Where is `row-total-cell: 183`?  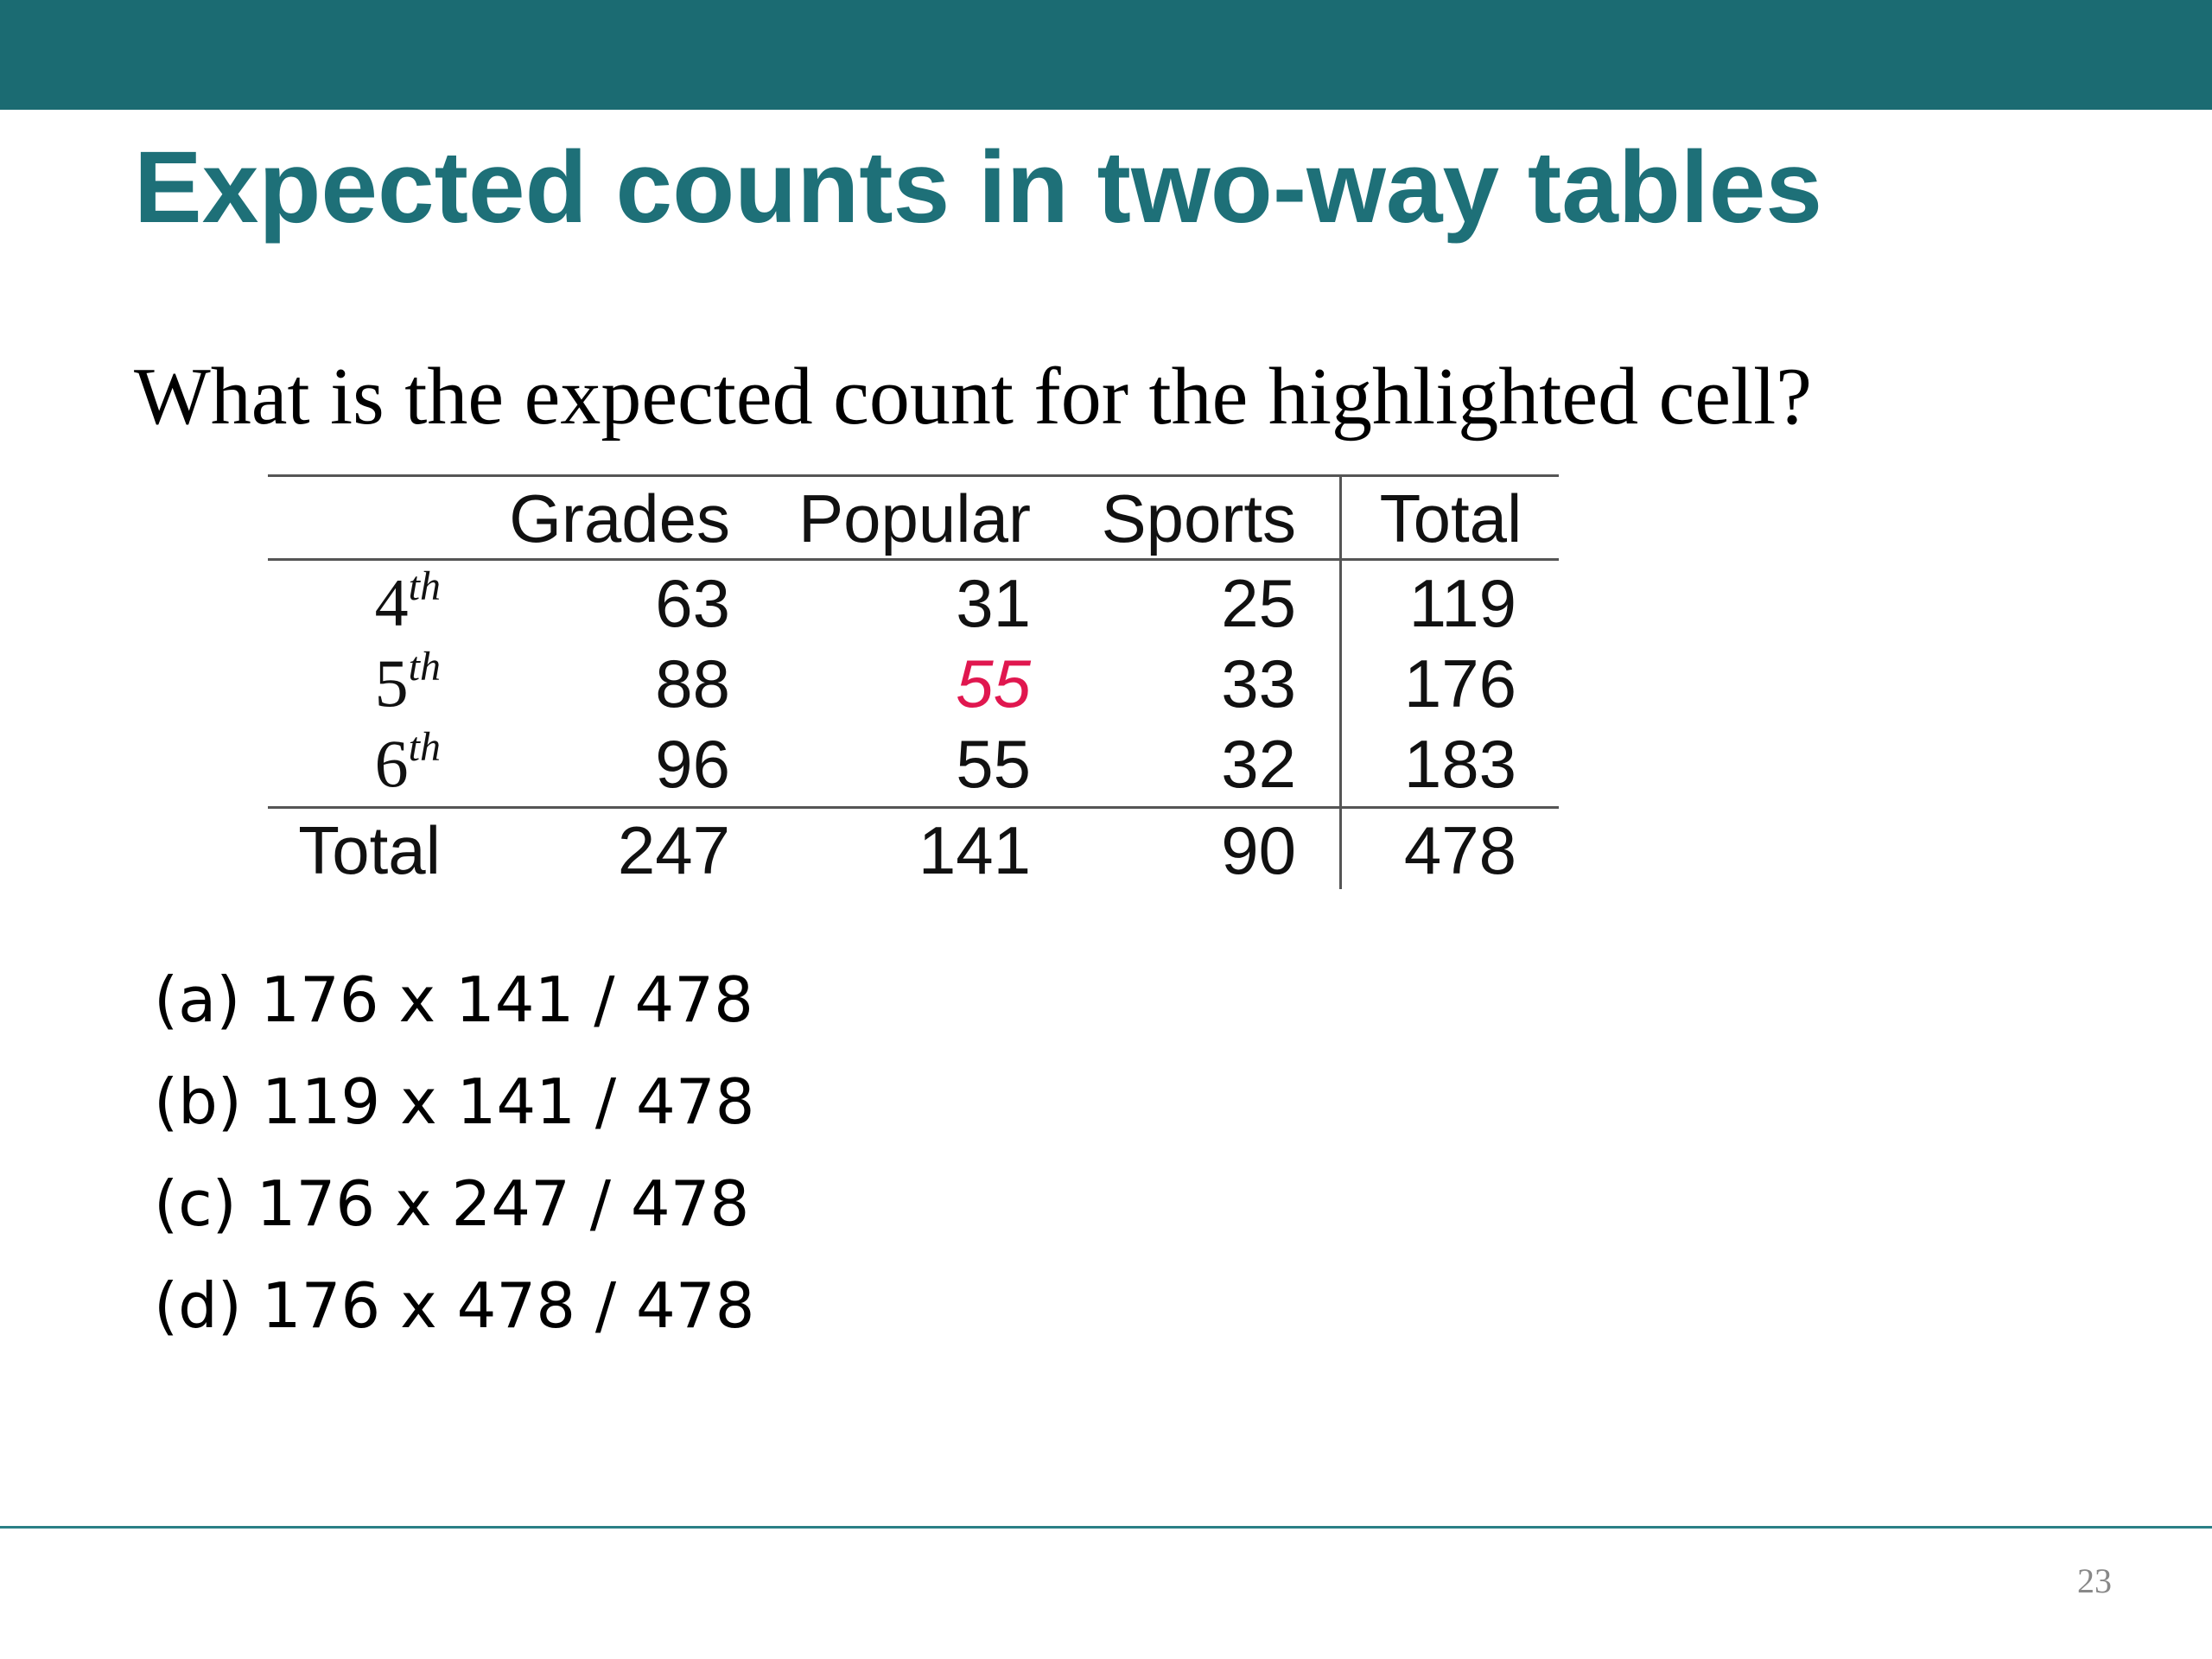
row-total-cell: 183 is located at coordinates (1459, 764).